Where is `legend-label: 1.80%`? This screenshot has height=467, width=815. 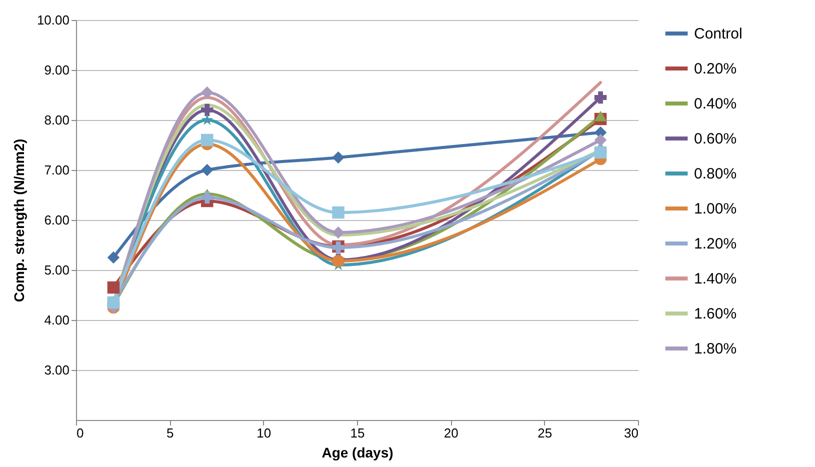 legend-label: 1.80% is located at coordinates (715, 349).